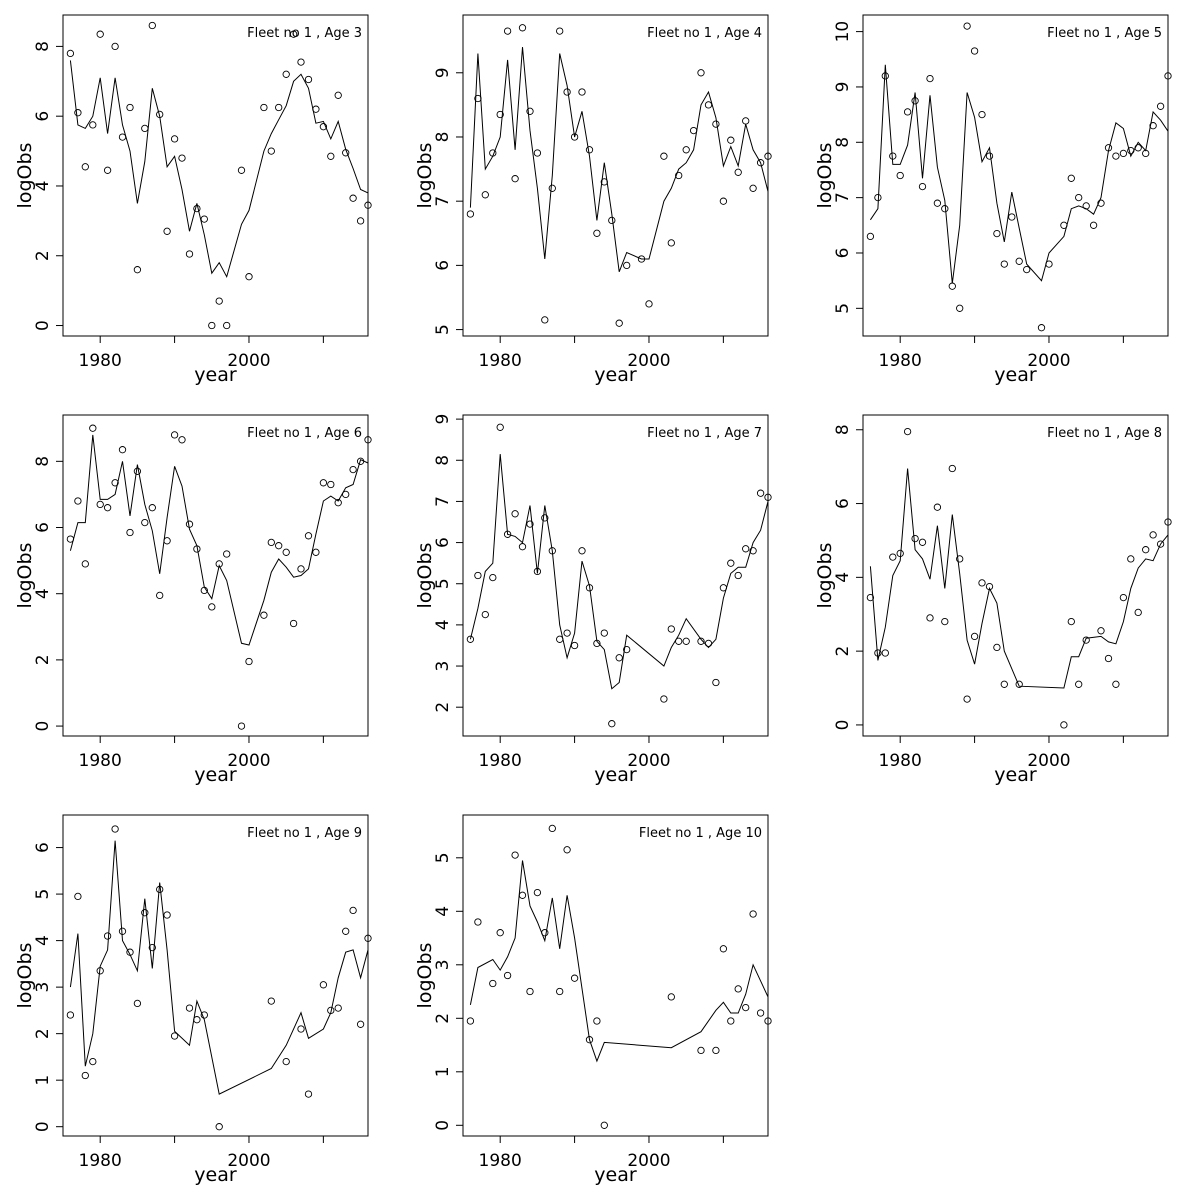 The width and height of the screenshot is (1200, 1200). I want to click on y-tick-label: 10, so click(843, 32).